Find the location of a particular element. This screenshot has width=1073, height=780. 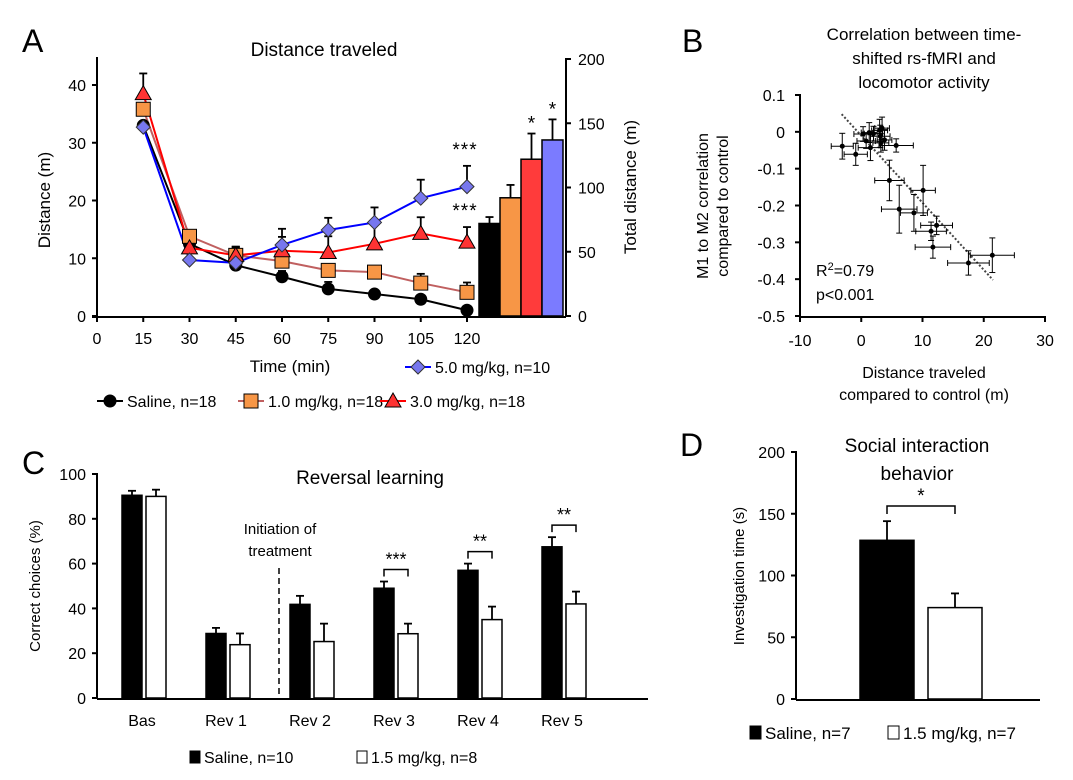

panel-c-xtick-label: Rev 5 is located at coordinates (562, 721).